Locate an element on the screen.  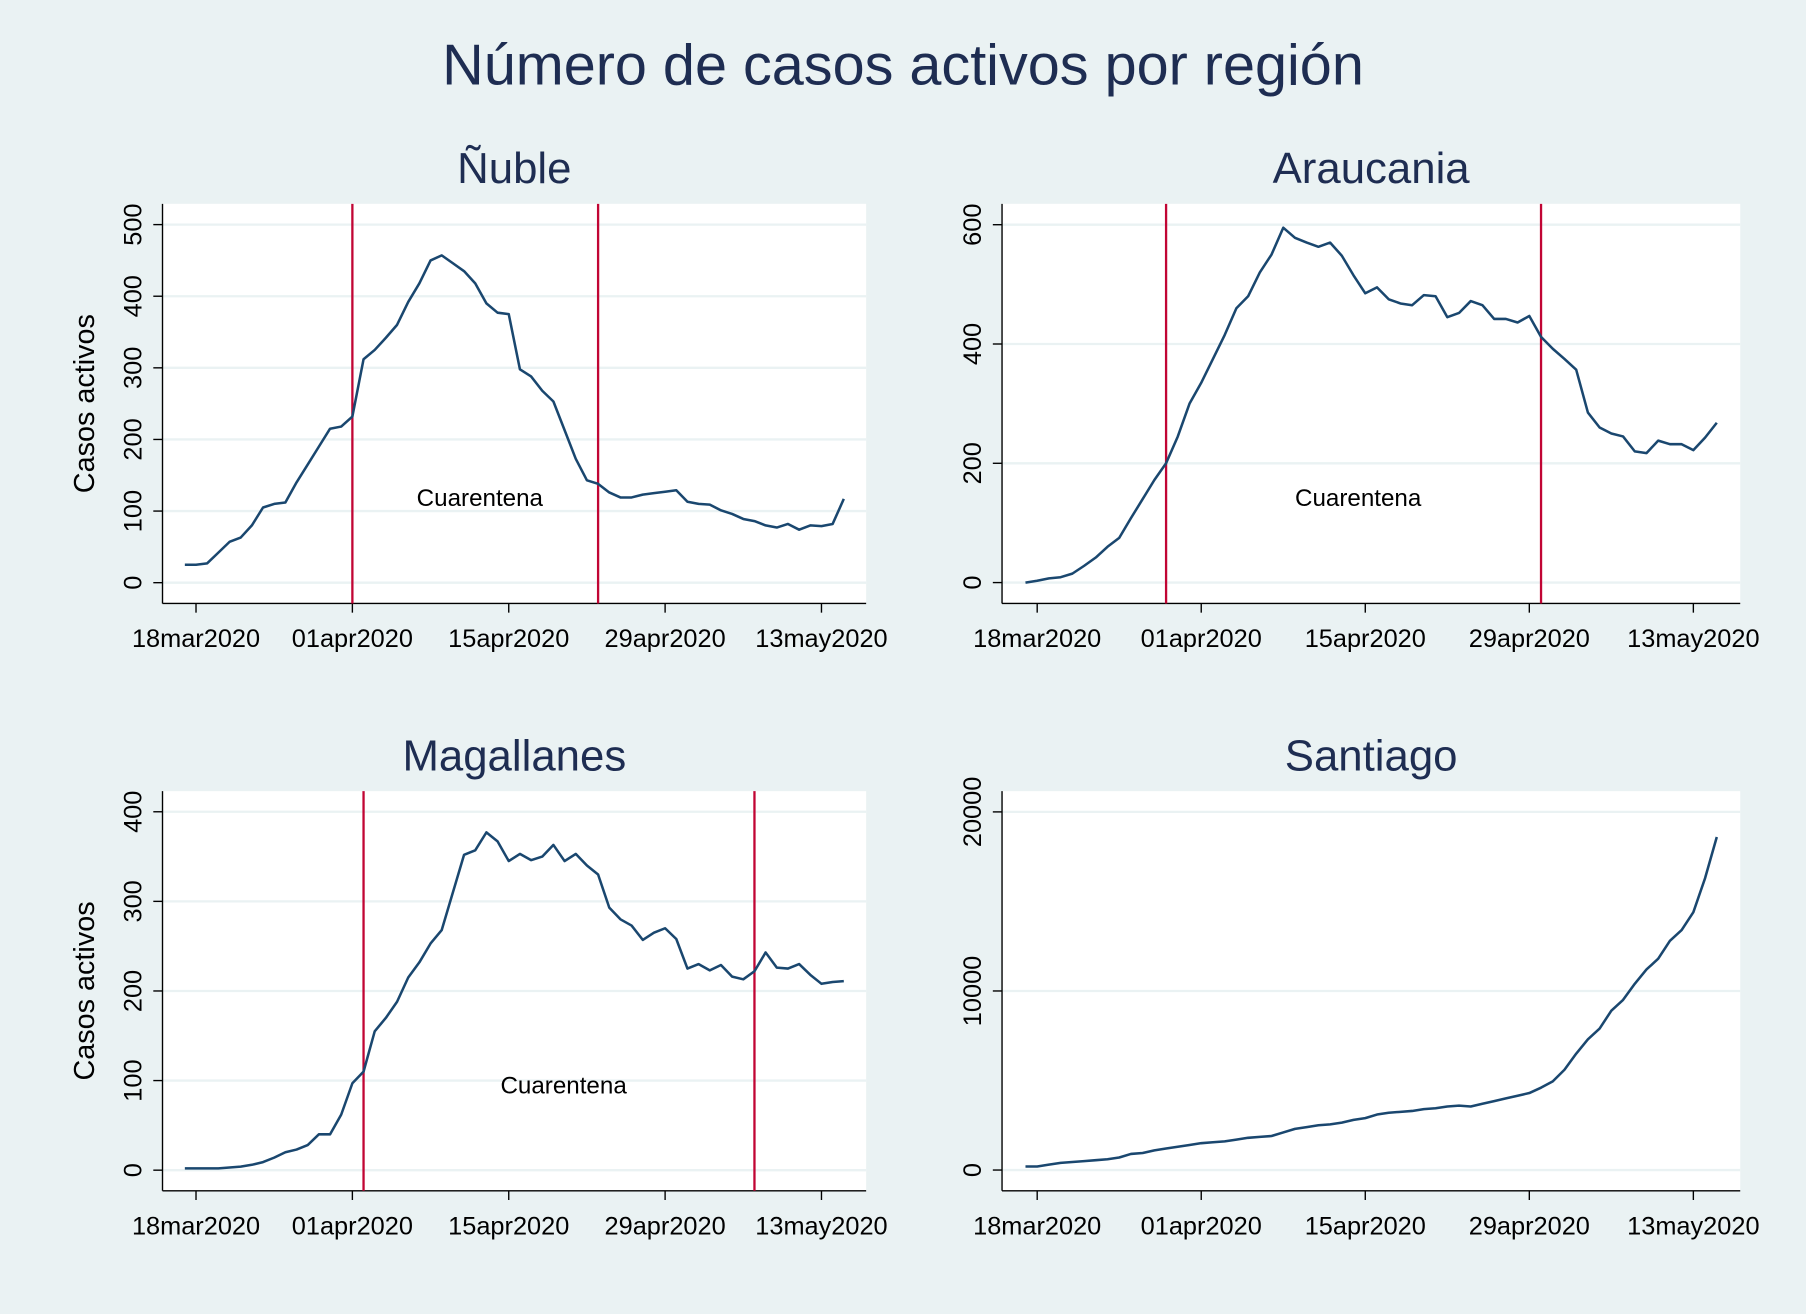
panel-title: Santiago is located at coordinates (1371, 755).